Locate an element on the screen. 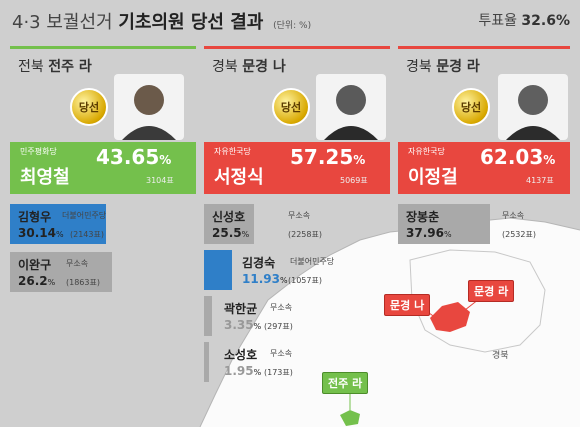 The height and width of the screenshot is (427, 580). candidate-pct: 26.2% is located at coordinates (36, 281).